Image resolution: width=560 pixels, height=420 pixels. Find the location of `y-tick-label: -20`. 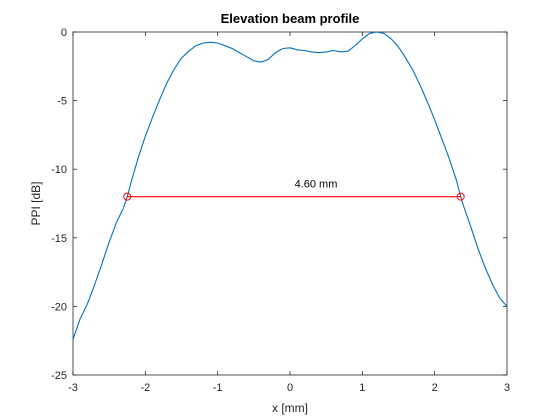

y-tick-label: -20 is located at coordinates (59, 307).